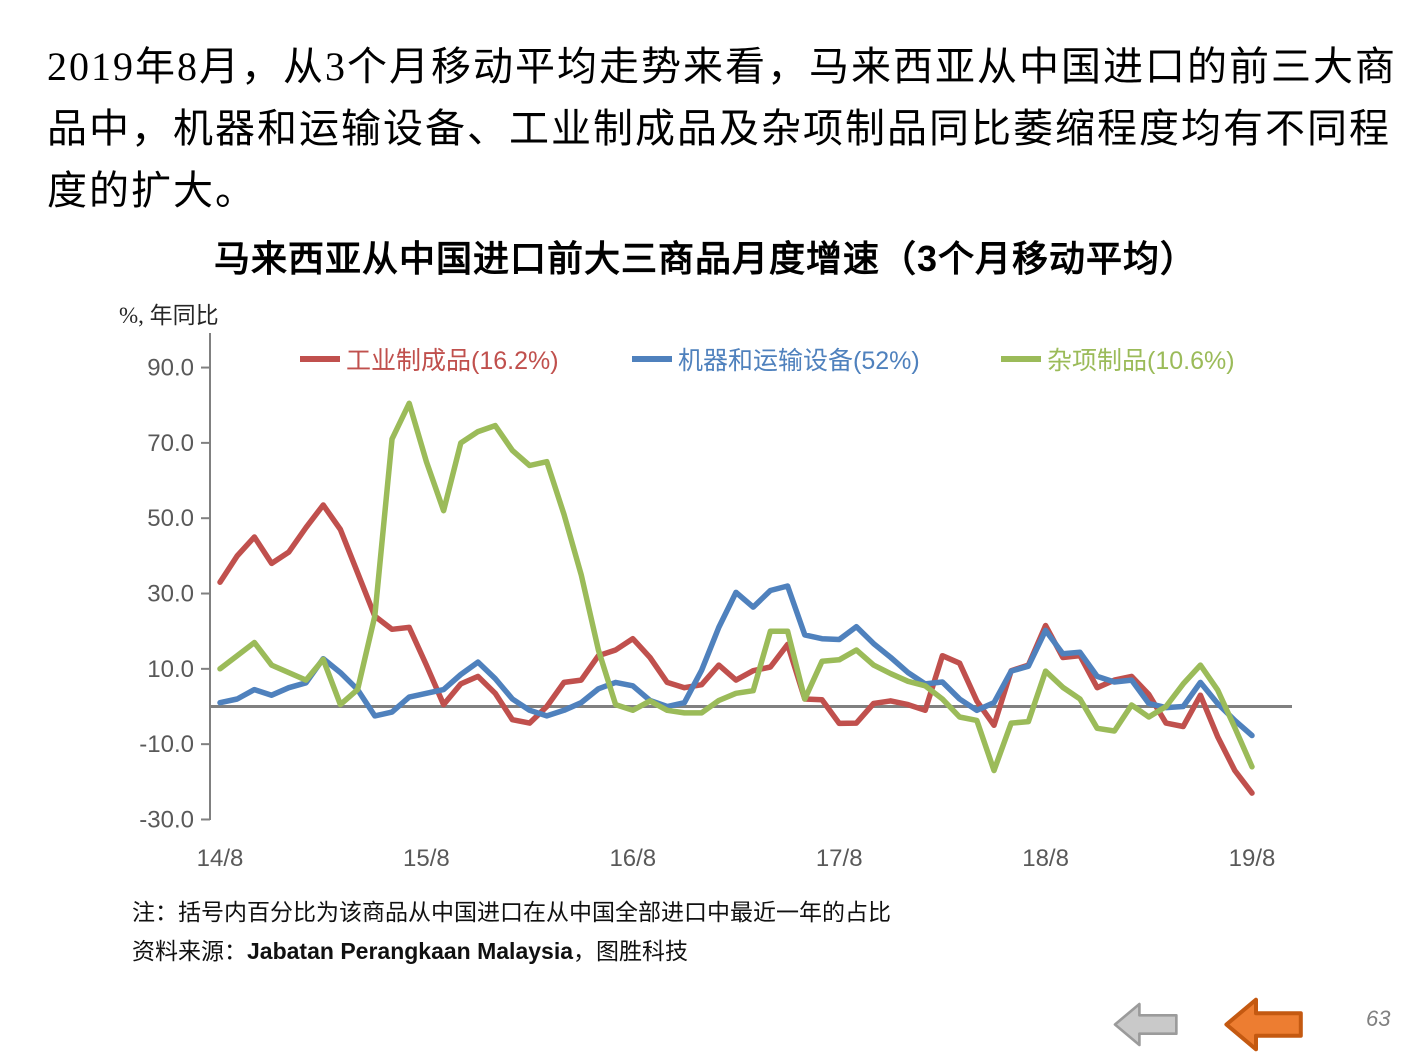 This screenshot has height=1058, width=1411. Describe the element at coordinates (1141, 361) in the screenshot. I see `legend-label: 杂项制品(10.6%)` at that location.